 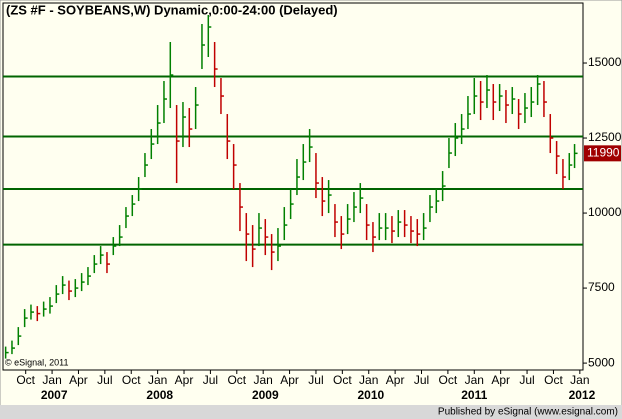 I want to click on year-label: 2007, so click(x=54, y=395).